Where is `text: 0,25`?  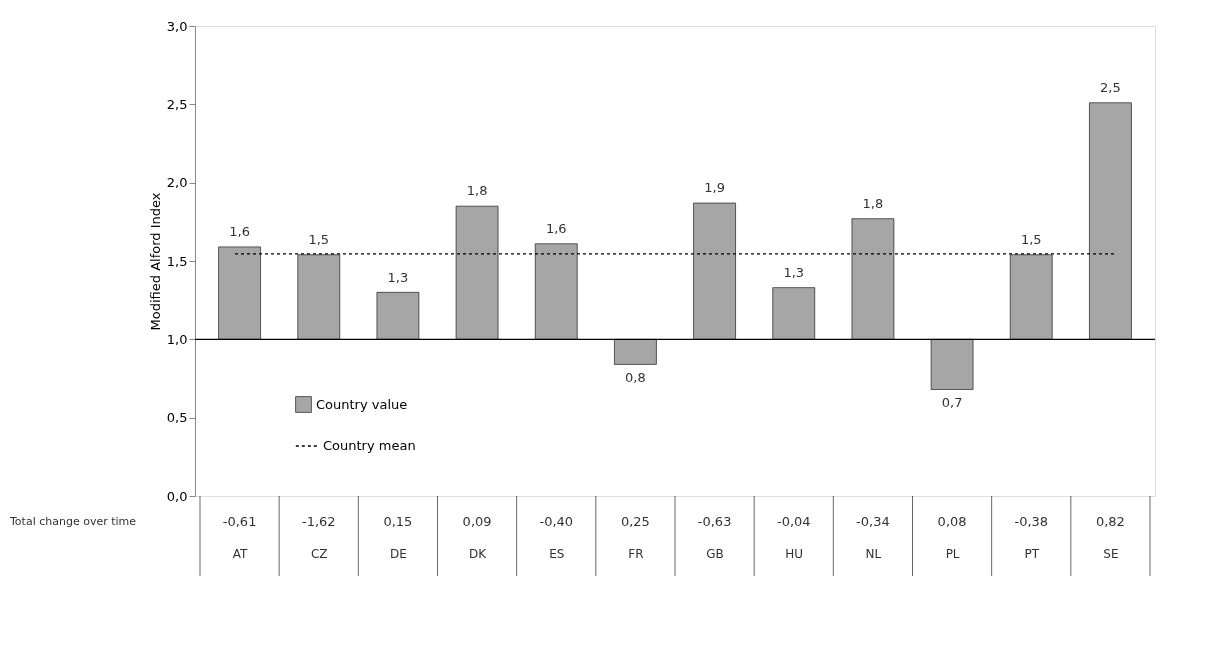 text: 0,25 is located at coordinates (635, 521).